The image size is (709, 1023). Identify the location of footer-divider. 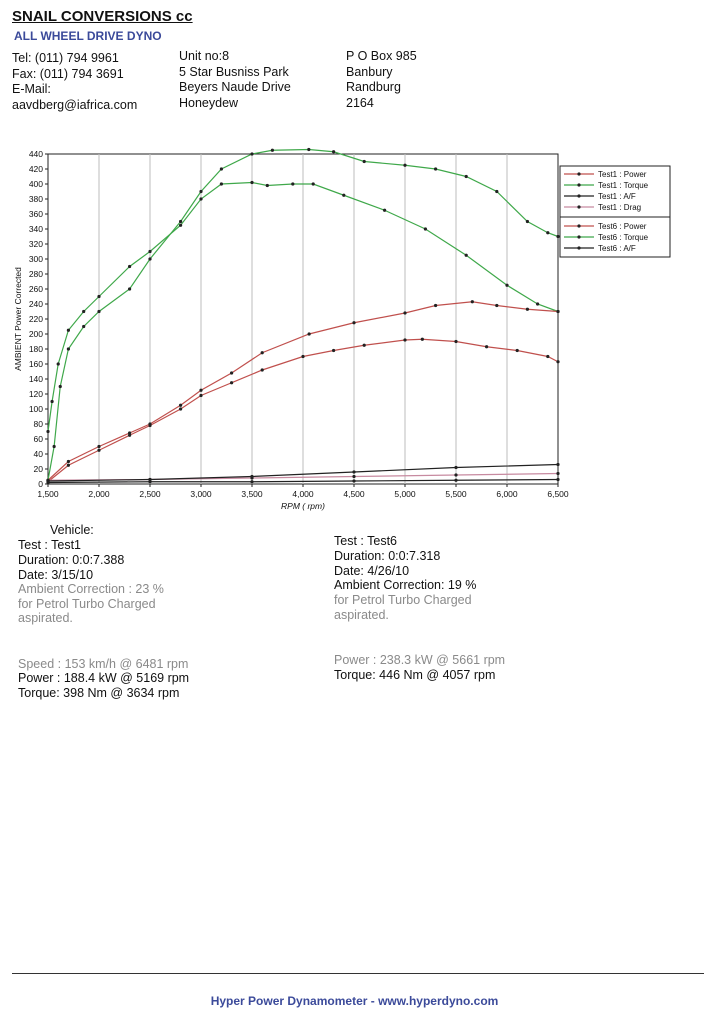
(358, 973).